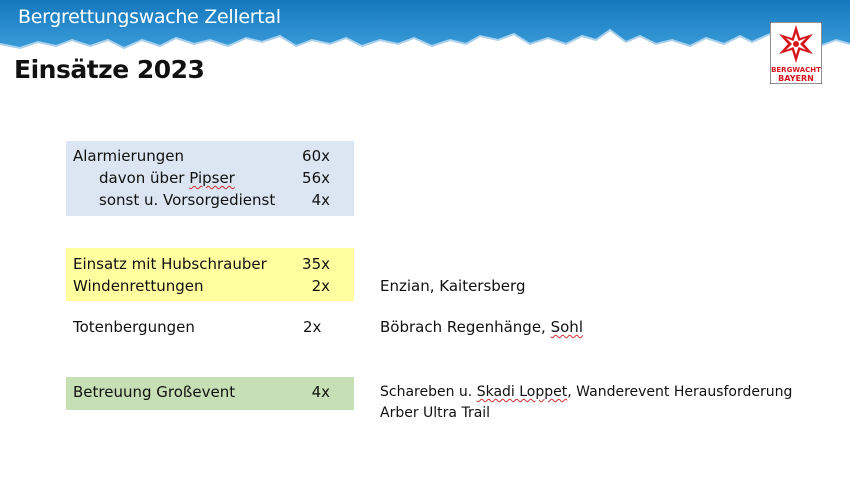  Describe the element at coordinates (210, 274) in the screenshot. I see `helicopter-block` at that location.